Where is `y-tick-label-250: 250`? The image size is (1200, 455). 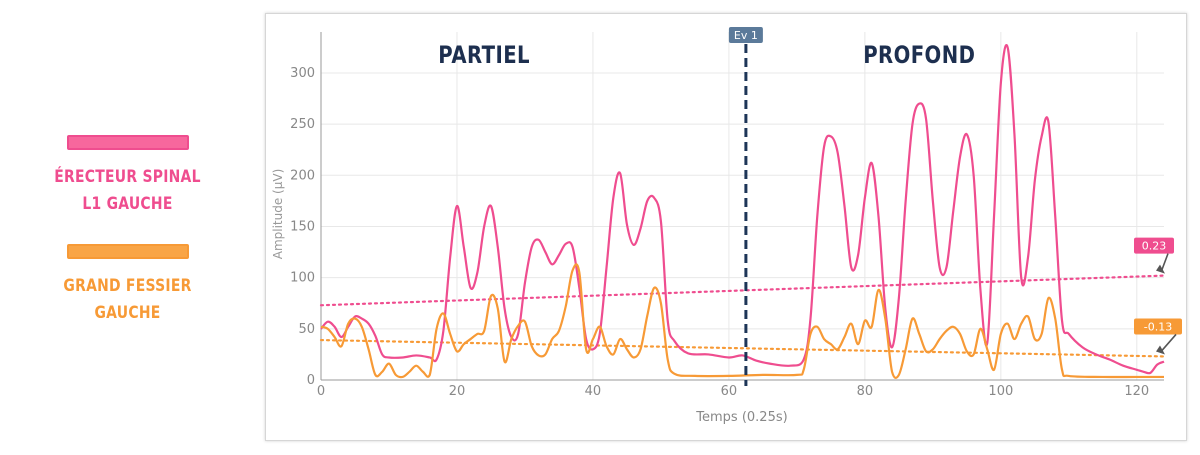
y-tick-label-250: 250 is located at coordinates (302, 124).